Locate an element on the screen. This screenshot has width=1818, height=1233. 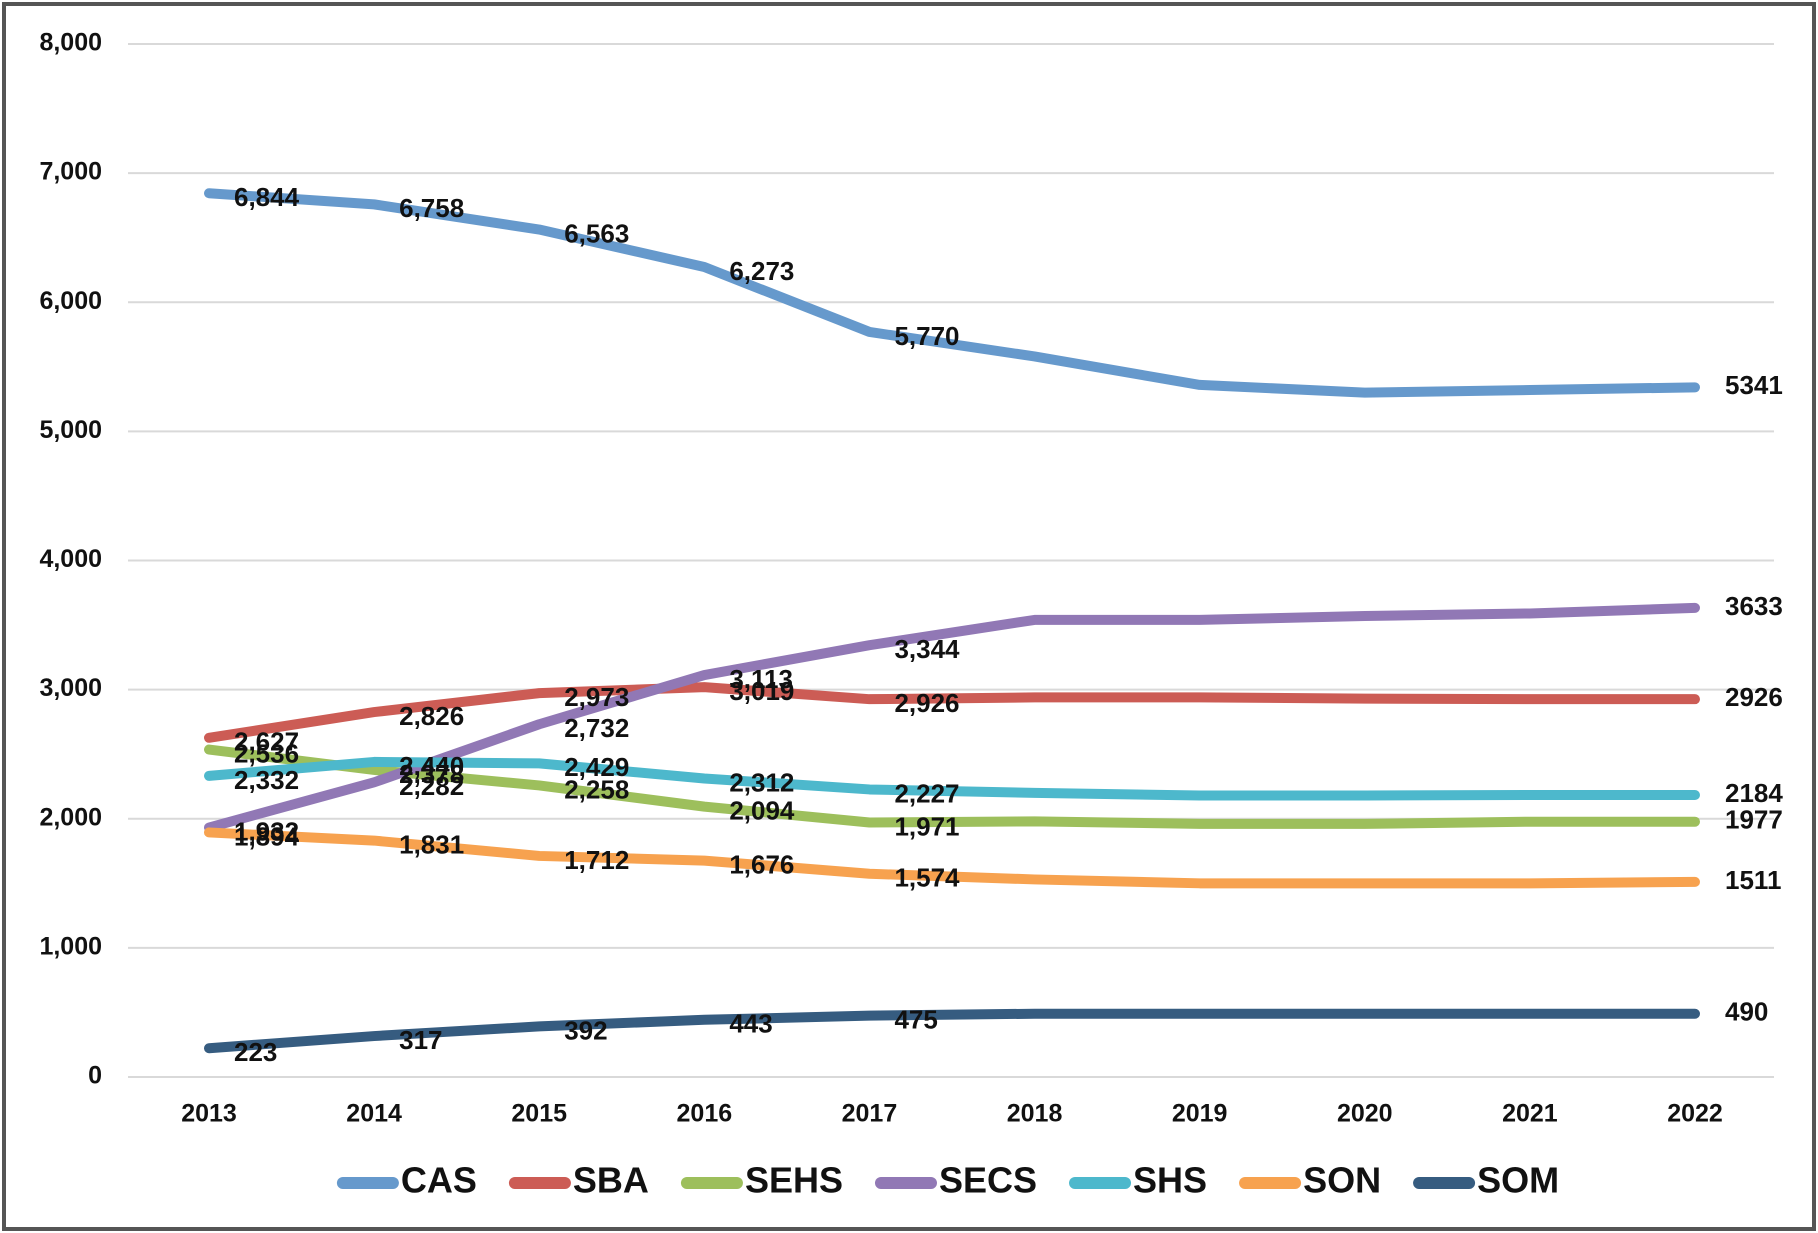
data-label: 2,440 is located at coordinates (431, 766).